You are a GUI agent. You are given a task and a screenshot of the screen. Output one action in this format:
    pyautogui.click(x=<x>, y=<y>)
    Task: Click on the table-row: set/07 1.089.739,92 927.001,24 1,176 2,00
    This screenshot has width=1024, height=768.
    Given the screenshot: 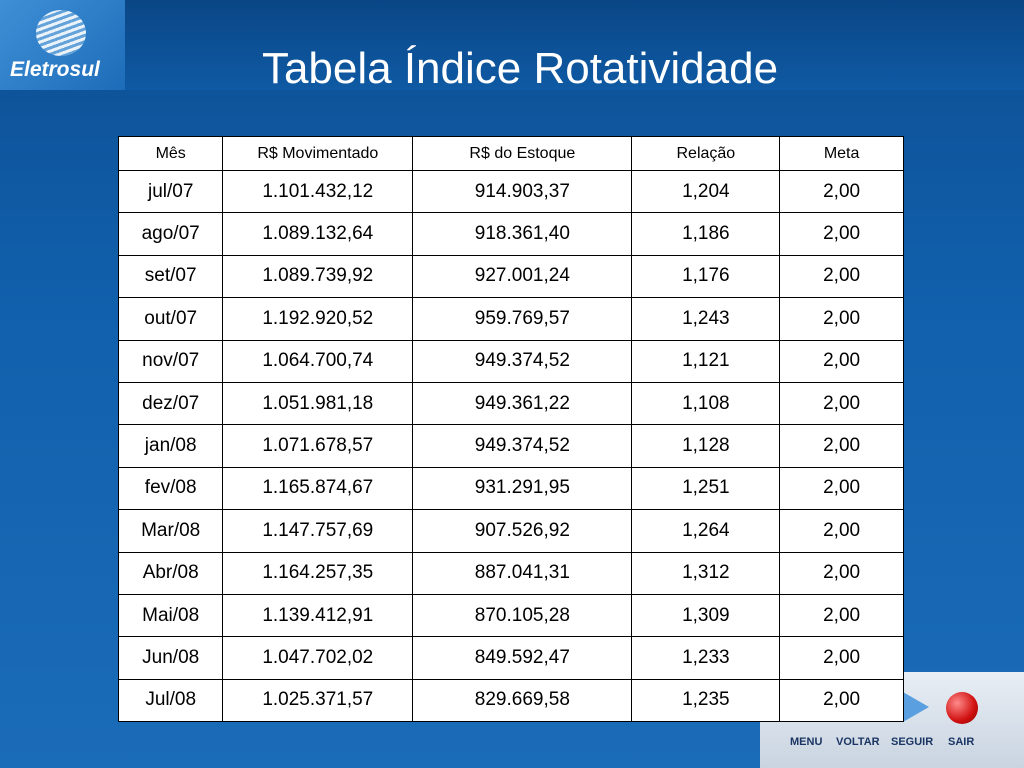 What is the action you would take?
    pyautogui.click(x=510, y=276)
    